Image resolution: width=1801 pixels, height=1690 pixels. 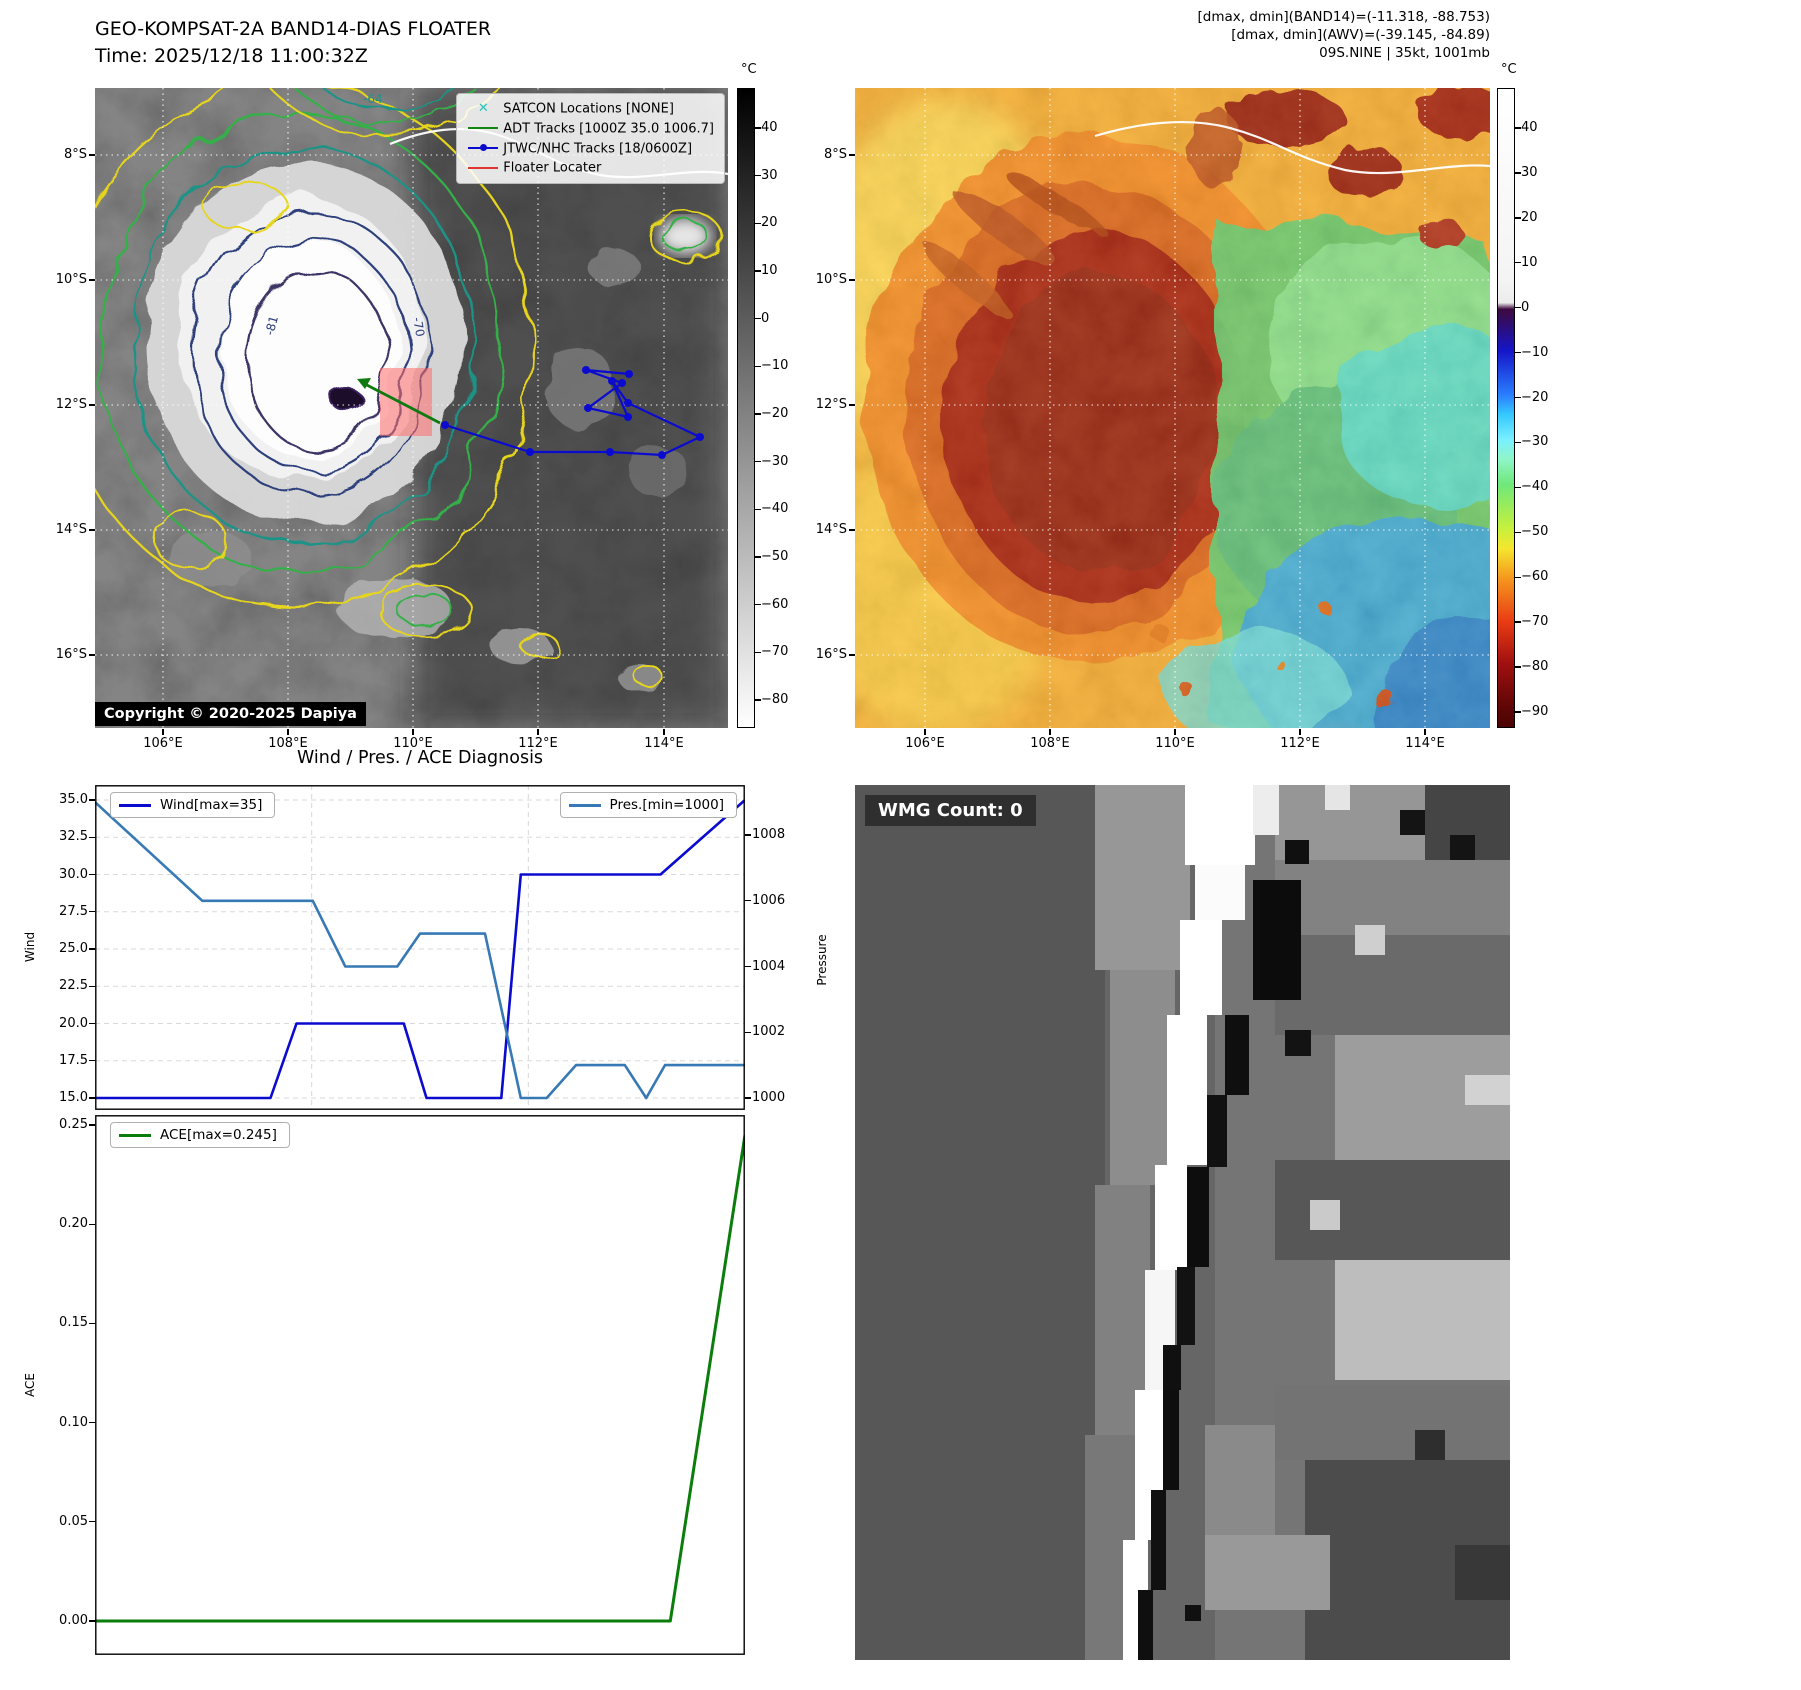 What do you see at coordinates (769, 127) in the screenshot?
I see `colorbar-tick-label: 40` at bounding box center [769, 127].